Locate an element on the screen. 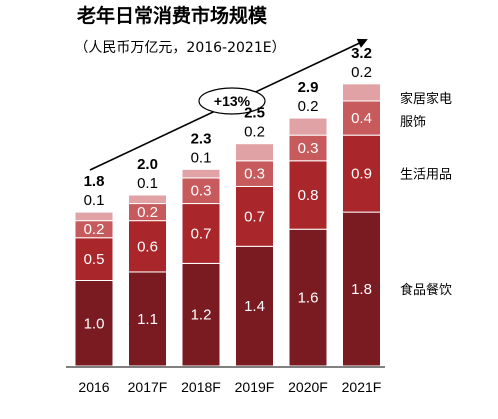 The height and width of the screenshot is (419, 498). bar-stack: 1.4 0.7 0.3 0.2 2.5 is located at coordinates (254, 236).